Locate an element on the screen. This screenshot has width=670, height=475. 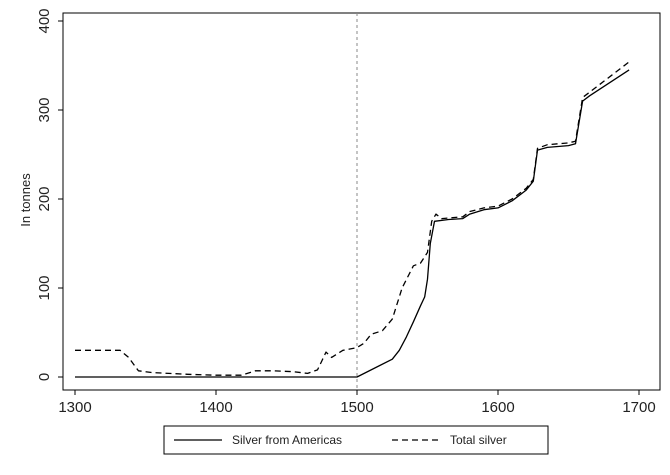
x-tick-label: 1300 is located at coordinates (74, 407).